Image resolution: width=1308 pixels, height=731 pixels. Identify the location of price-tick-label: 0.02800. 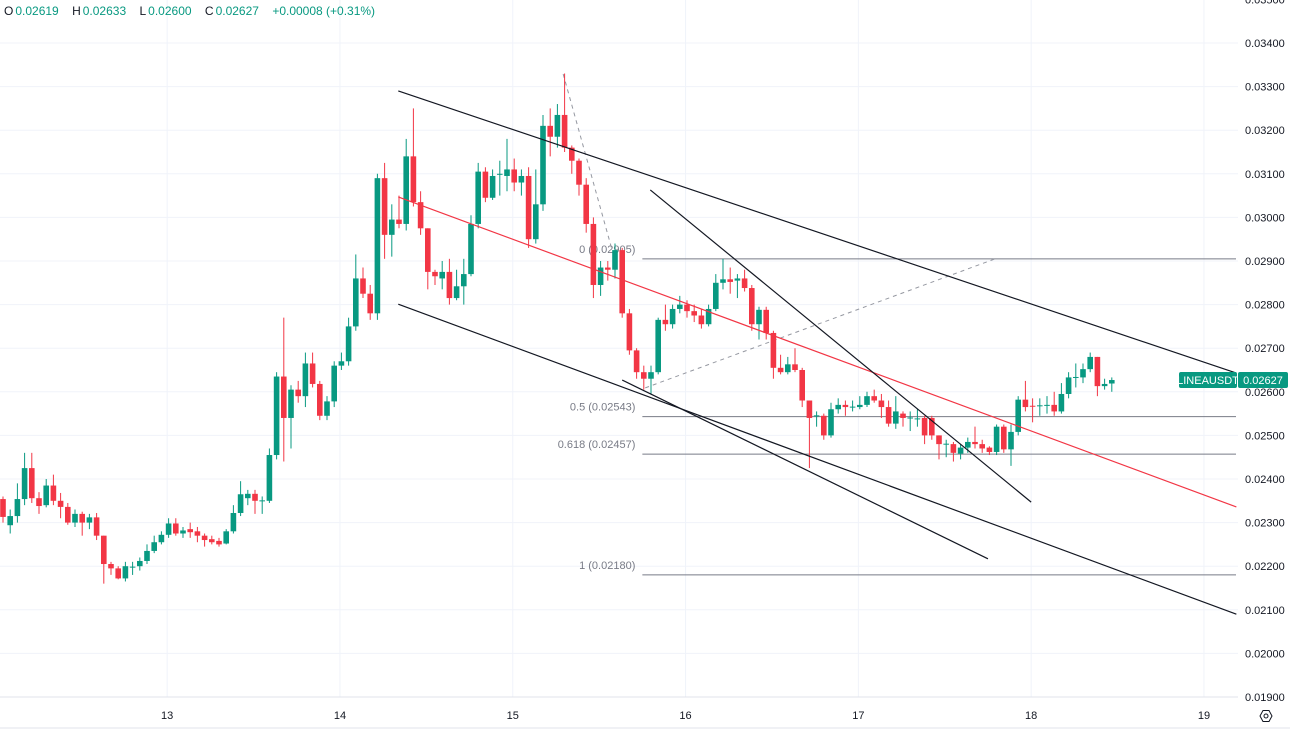
(1265, 306).